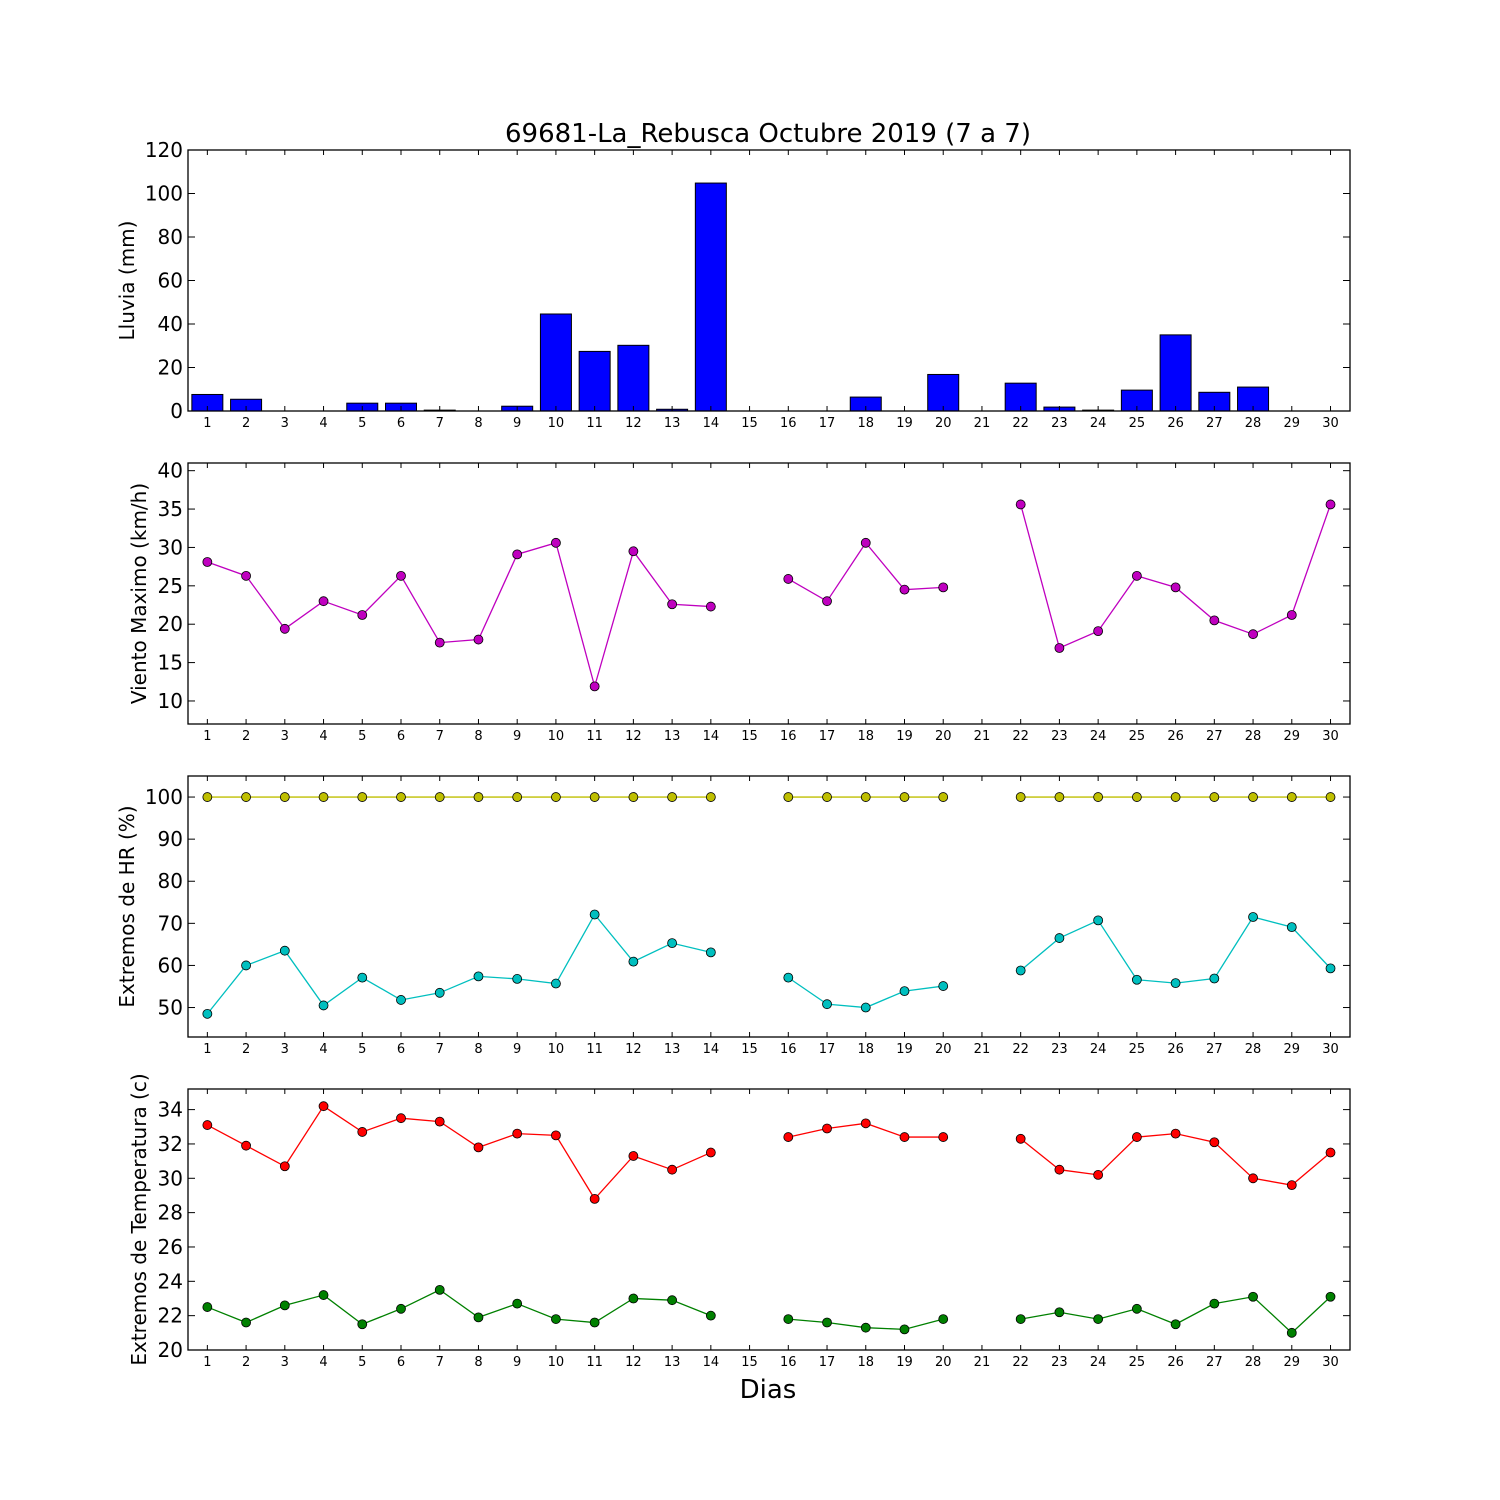 The image size is (1500, 1500). I want to click on x-tick-label: 11, so click(594, 423).